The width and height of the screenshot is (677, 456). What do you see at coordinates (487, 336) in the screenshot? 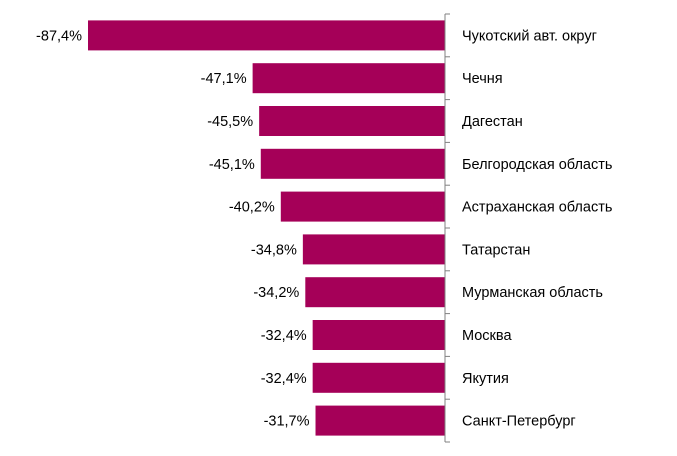
I see `category-label: Москва` at bounding box center [487, 336].